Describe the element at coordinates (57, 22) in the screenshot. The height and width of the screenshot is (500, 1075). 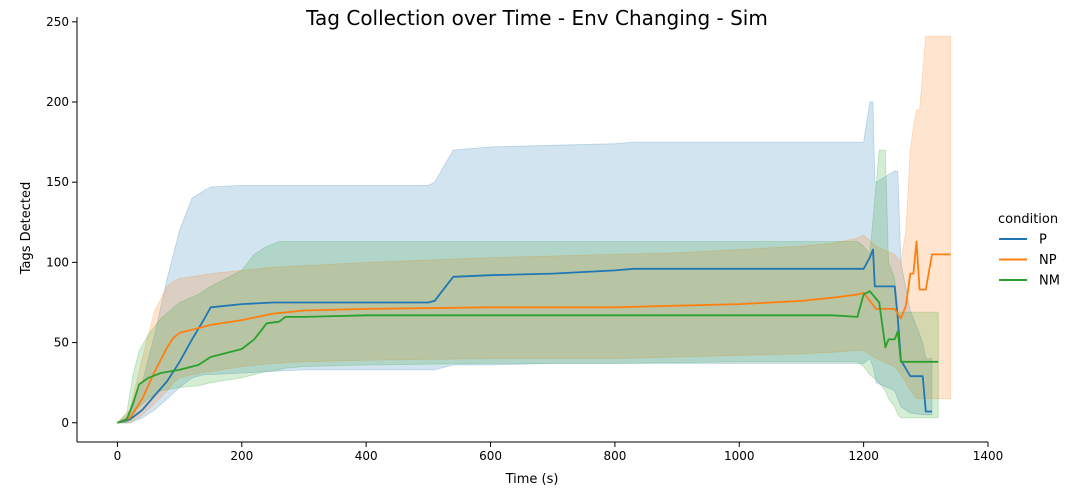
I see `y-tick-label: 250` at that location.